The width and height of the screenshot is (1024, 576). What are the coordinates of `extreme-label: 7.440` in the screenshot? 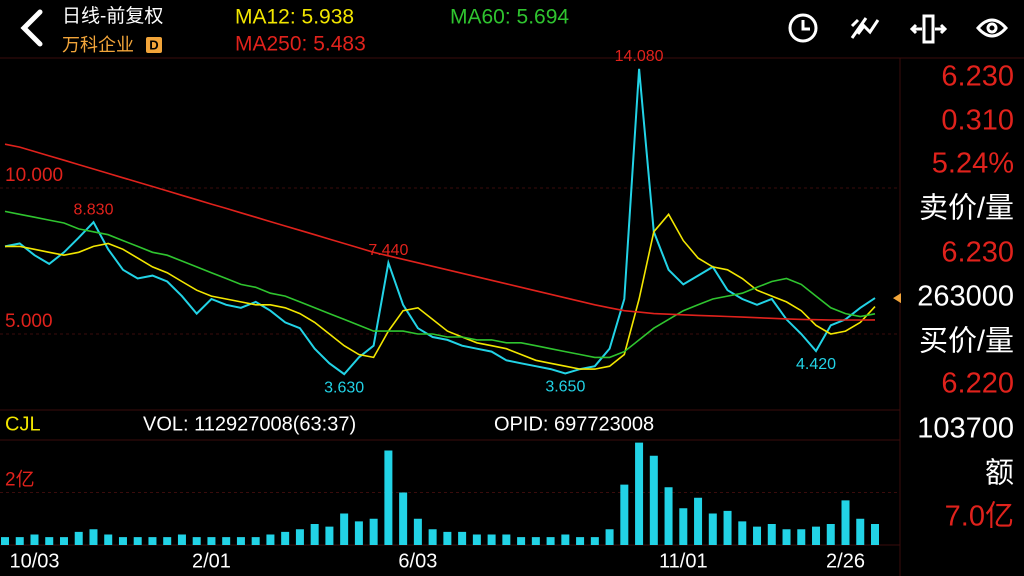 It's located at (388, 250).